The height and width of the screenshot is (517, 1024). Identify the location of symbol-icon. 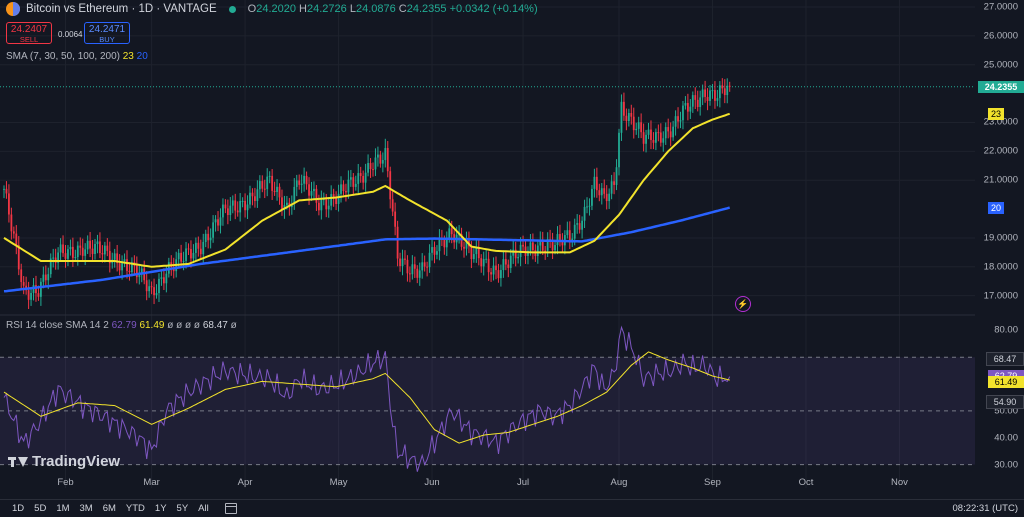
(13, 9).